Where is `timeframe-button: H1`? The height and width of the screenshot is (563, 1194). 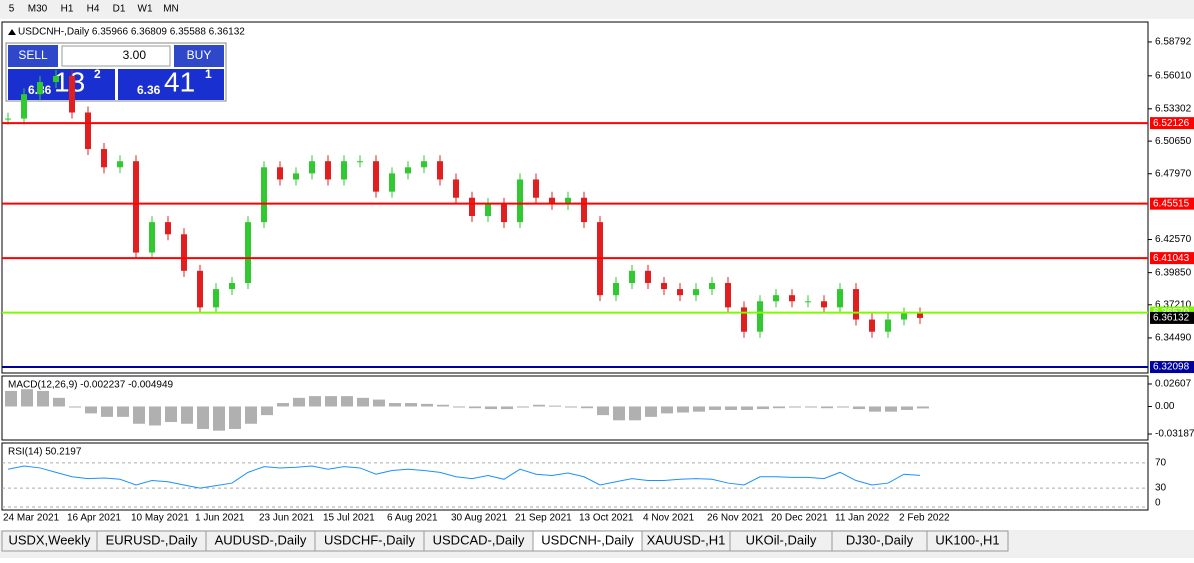 timeframe-button: H1 is located at coordinates (67, 9).